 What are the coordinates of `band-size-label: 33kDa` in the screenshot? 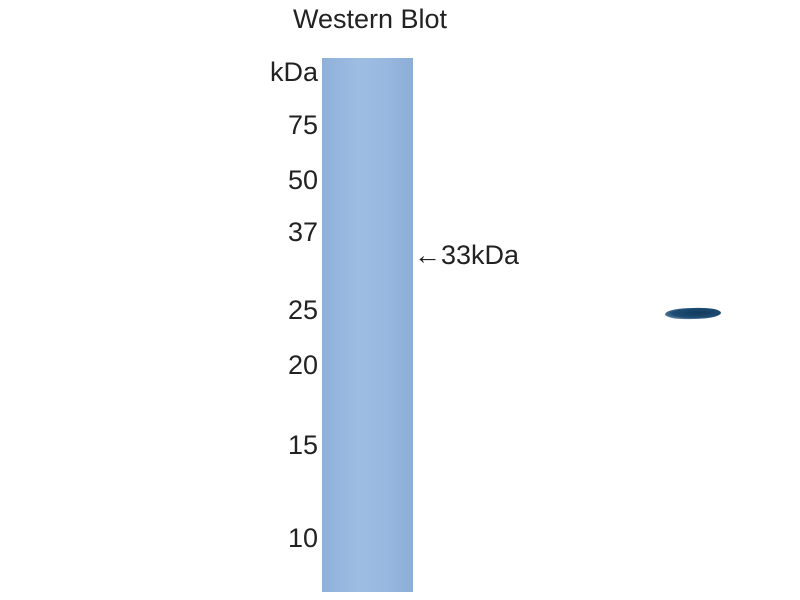 It's located at (480, 255).